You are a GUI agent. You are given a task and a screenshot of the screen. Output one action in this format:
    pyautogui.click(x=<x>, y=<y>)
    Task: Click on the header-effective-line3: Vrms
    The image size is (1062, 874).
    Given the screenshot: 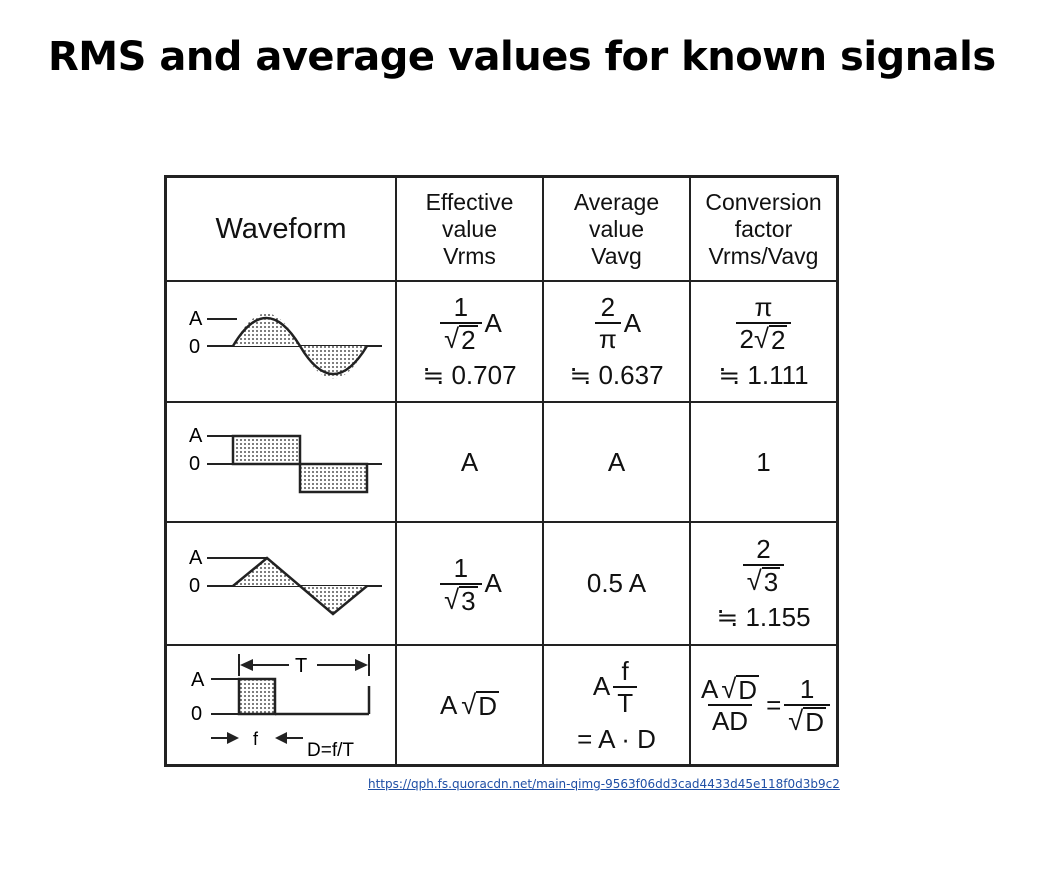 What is the action you would take?
    pyautogui.click(x=469, y=255)
    